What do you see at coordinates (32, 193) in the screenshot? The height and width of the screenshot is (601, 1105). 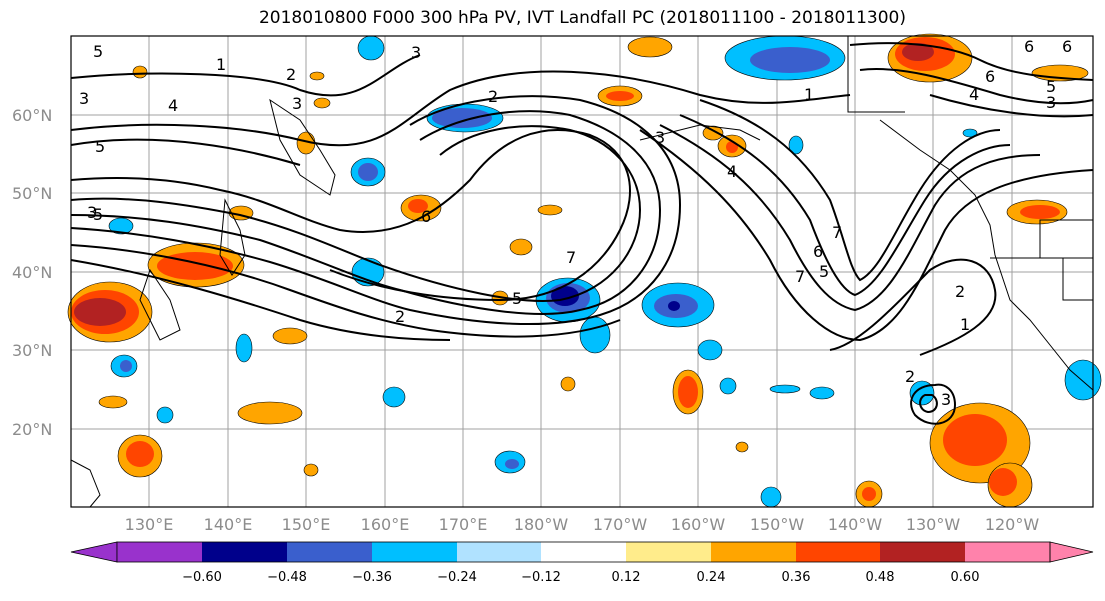 I see `lat-label-50n: 50°N` at bounding box center [32, 193].